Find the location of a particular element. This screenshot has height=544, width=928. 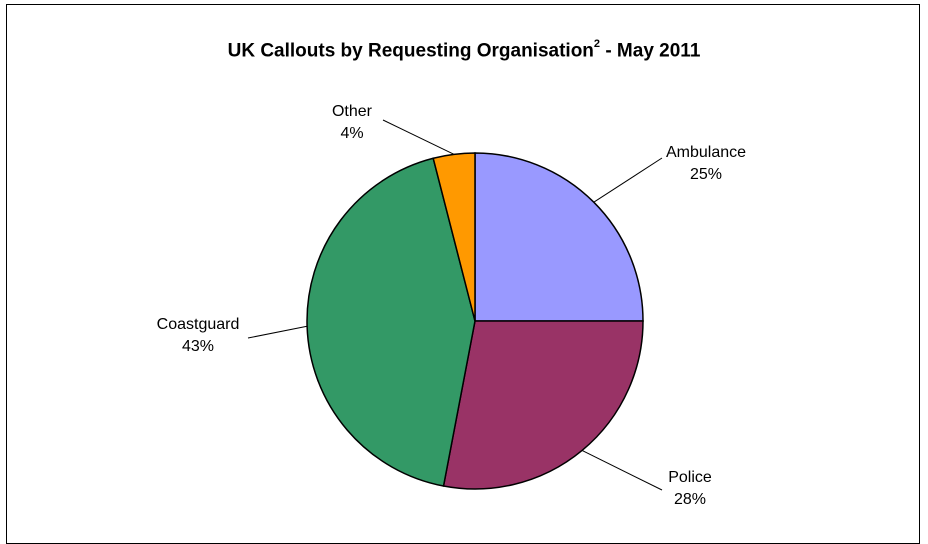

chart-title-main: UK Callouts by Requesting Organisation is located at coordinates (410, 51).